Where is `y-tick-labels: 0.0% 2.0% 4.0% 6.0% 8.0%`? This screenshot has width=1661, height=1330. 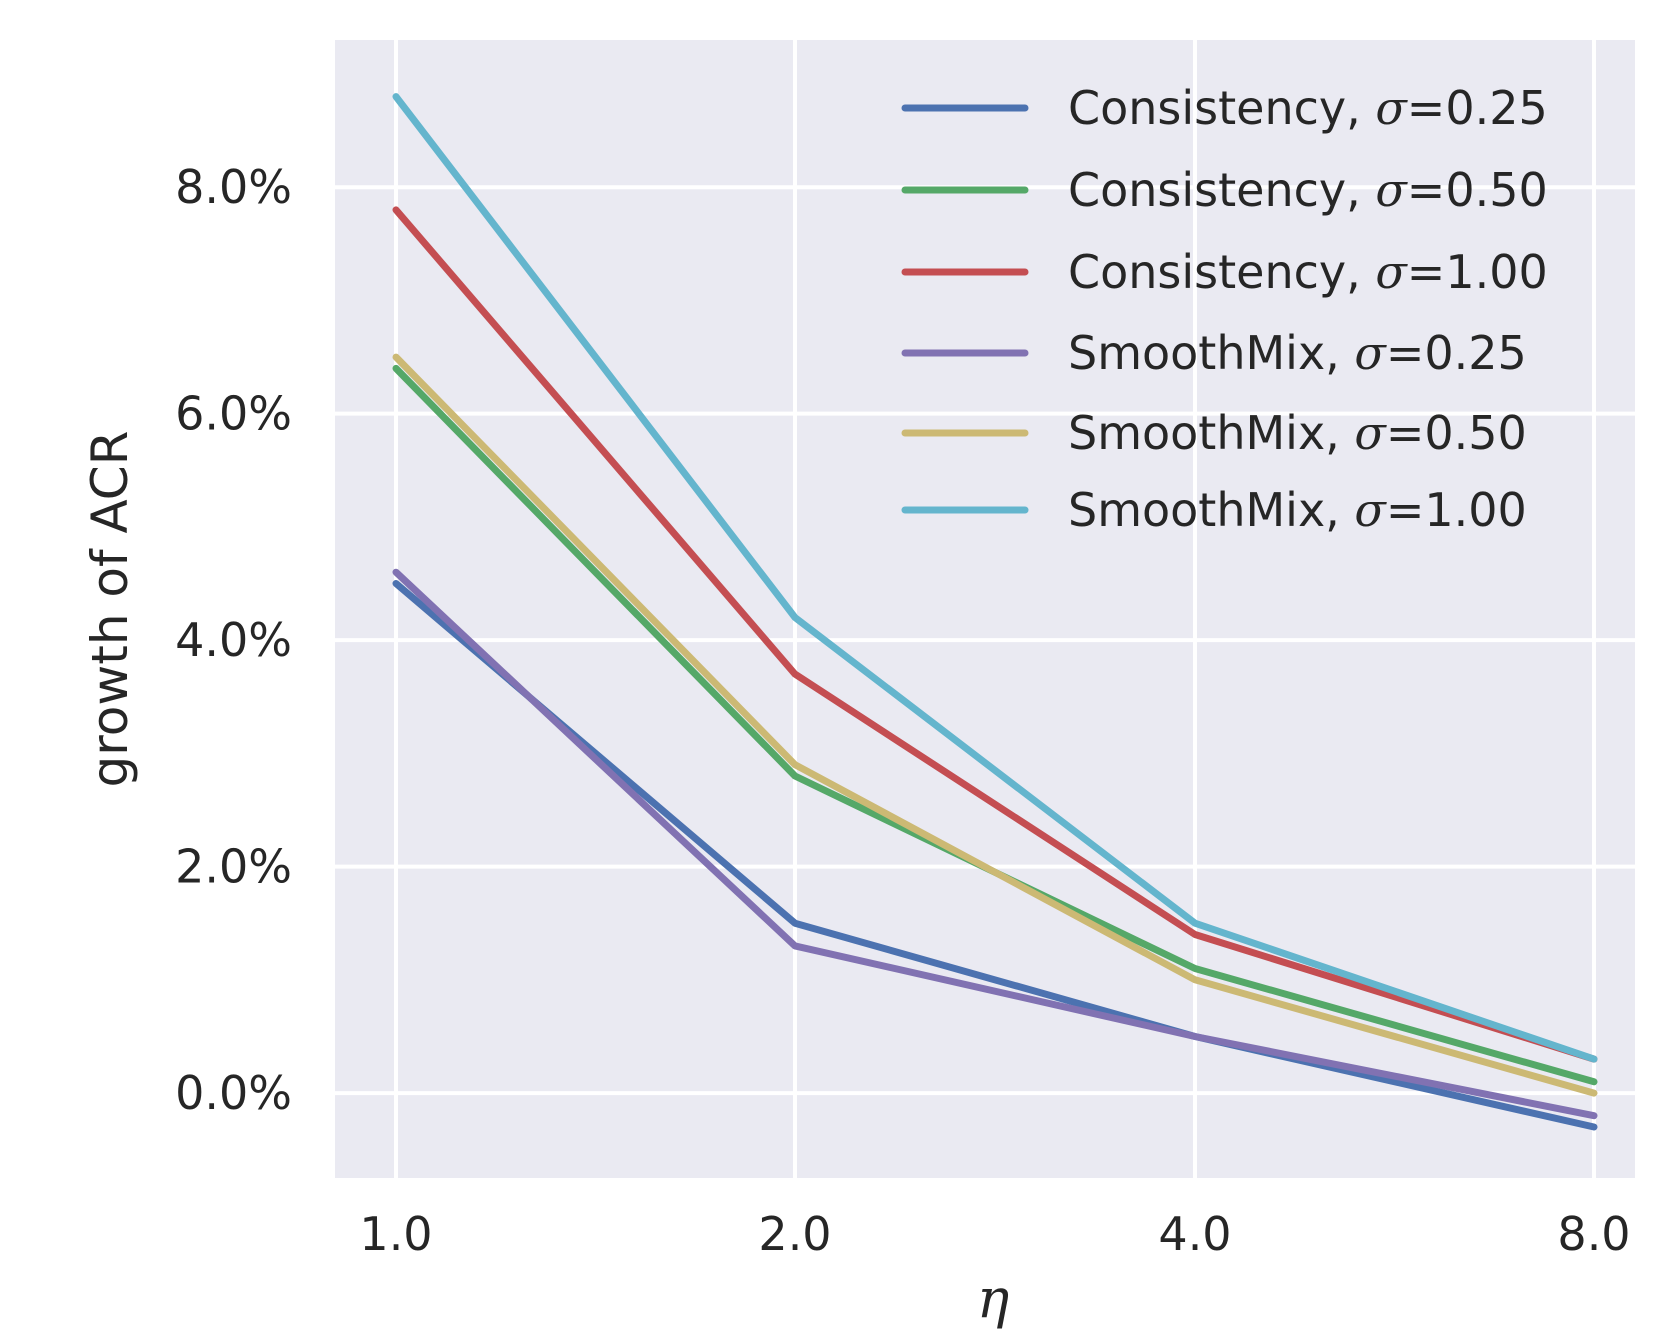
y-tick-labels: 0.0% 2.0% 4.0% 6.0% 8.0% is located at coordinates (233, 640).